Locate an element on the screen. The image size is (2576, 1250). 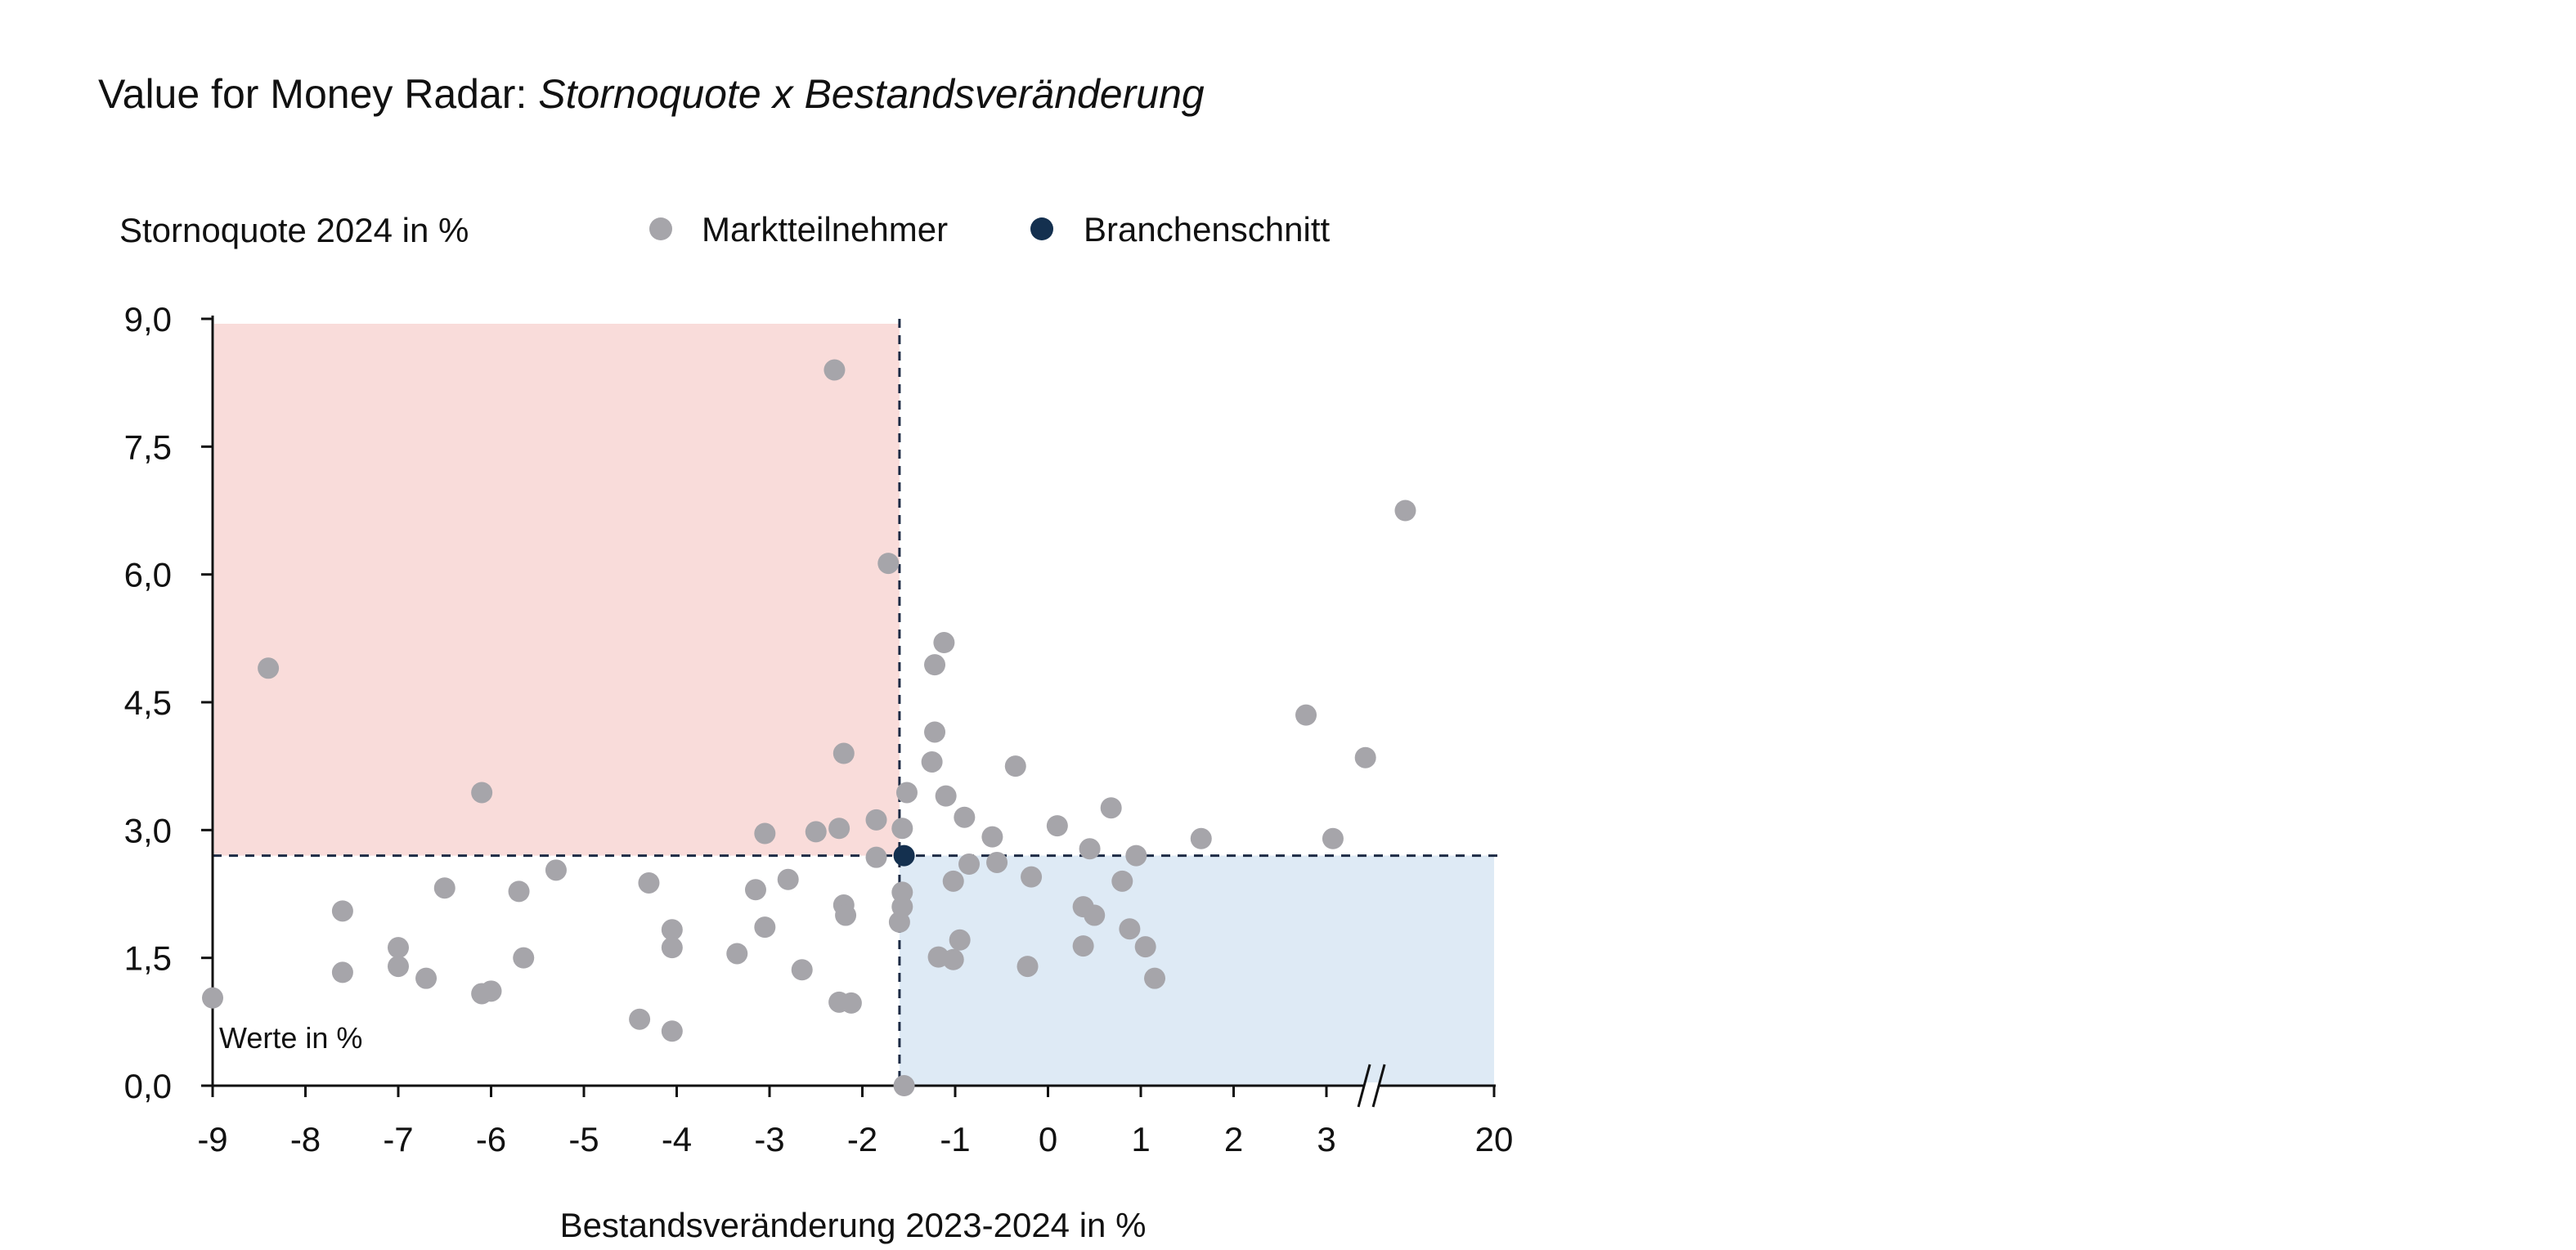
x-tick-label: 20 is located at coordinates (1494, 1139).